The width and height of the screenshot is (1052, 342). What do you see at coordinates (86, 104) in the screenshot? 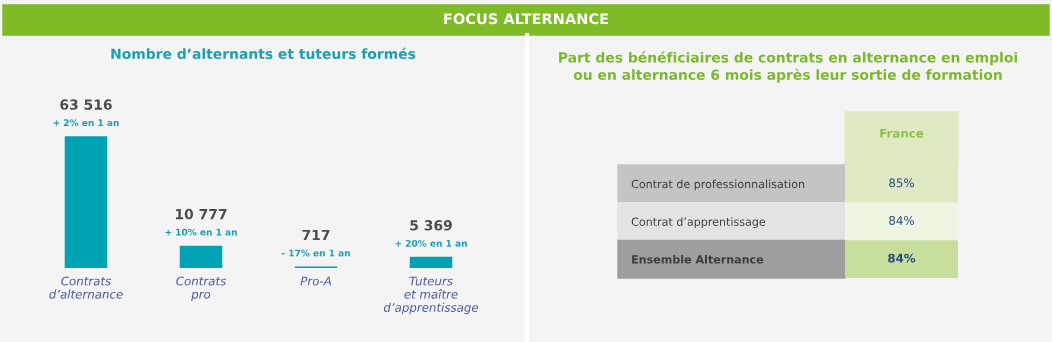
I see `data-label: 63 516` at bounding box center [86, 104].